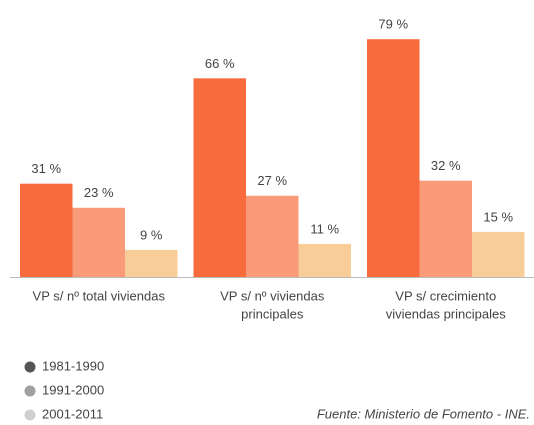  Describe the element at coordinates (72, 413) in the screenshot. I see `legend-label: 2001-2011` at that location.